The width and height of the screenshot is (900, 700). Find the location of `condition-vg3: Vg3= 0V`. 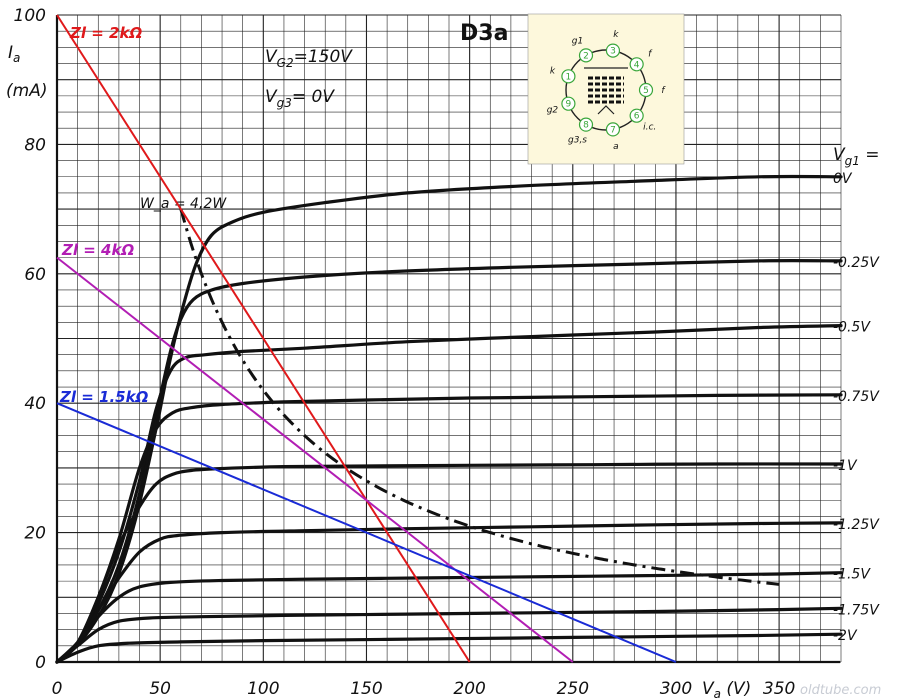

condition-vg3: Vg3= 0V is located at coordinates (300, 98).